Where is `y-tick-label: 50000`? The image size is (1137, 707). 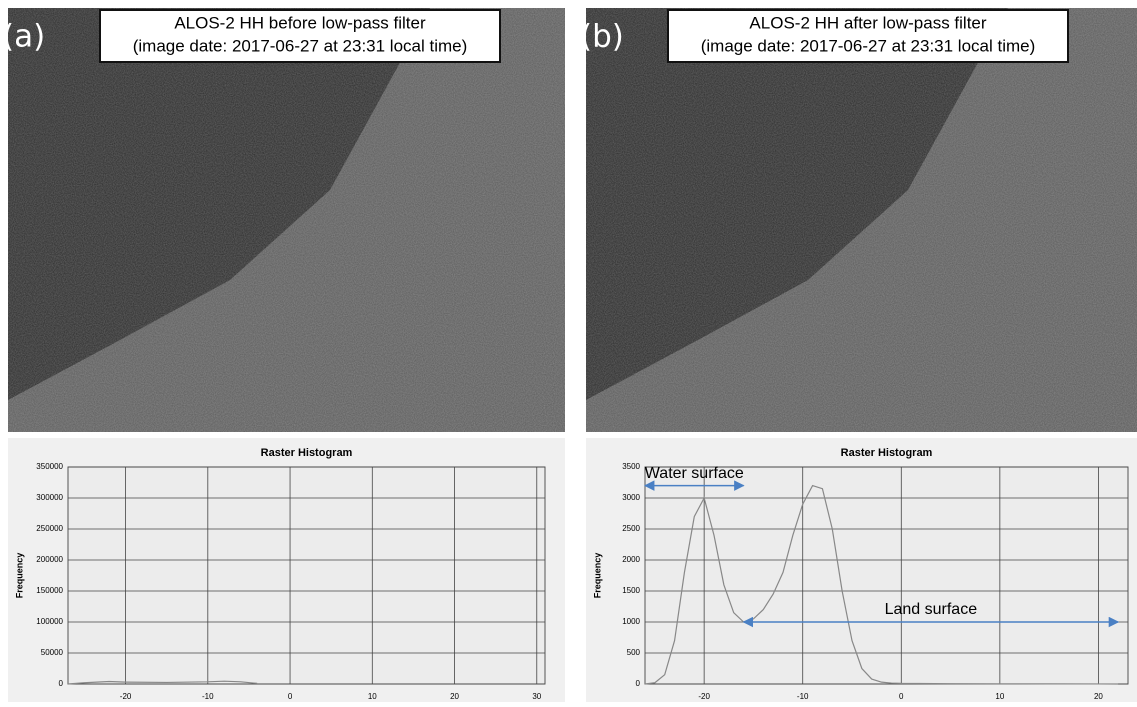
y-tick-label: 50000 is located at coordinates (52, 652).